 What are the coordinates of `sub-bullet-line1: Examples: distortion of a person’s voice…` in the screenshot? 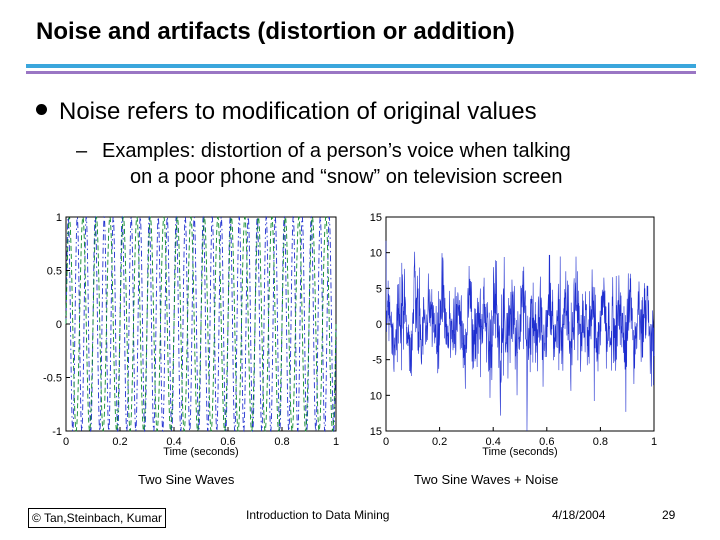 It's located at (336, 151).